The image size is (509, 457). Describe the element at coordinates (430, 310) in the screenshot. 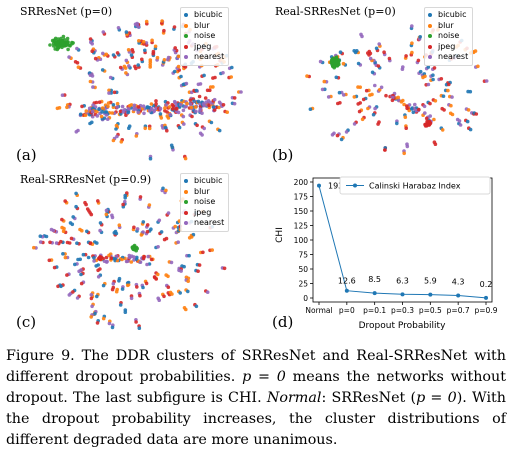

I see `chi-xtick-label: p=0.5` at that location.